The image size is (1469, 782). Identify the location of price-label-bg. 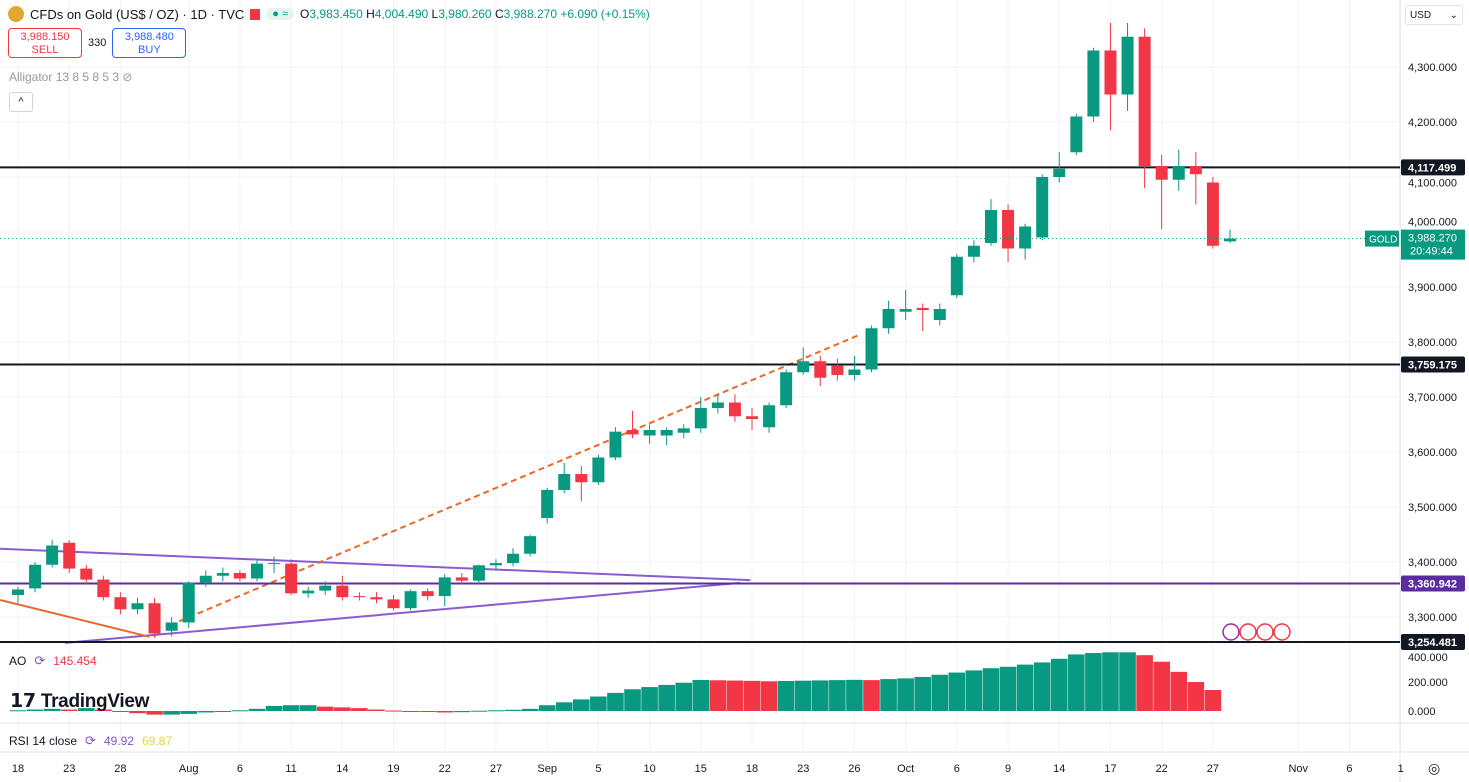
(1433, 364).